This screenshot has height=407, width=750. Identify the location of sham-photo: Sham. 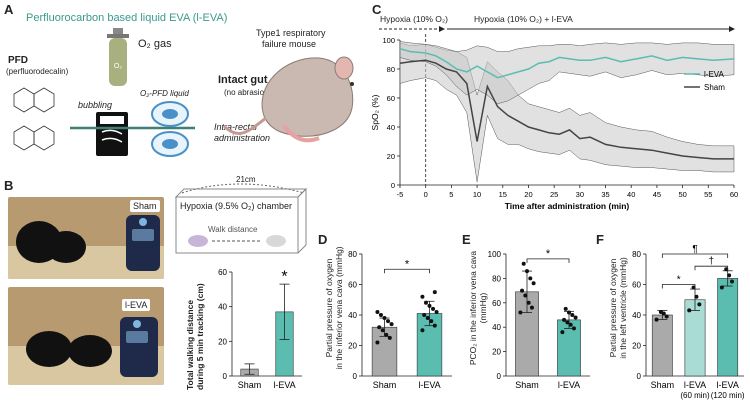
(86, 238).